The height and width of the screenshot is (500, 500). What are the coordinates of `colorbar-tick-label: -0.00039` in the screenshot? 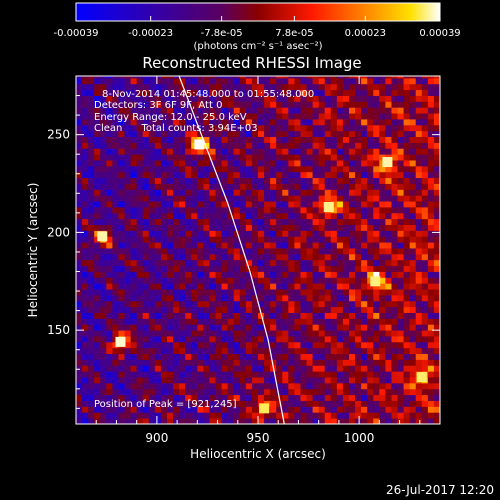 It's located at (76, 33).